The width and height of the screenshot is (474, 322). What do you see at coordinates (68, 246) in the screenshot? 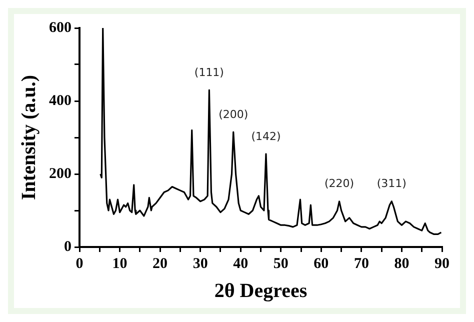
I see `y-tick-label: 0` at bounding box center [68, 246].